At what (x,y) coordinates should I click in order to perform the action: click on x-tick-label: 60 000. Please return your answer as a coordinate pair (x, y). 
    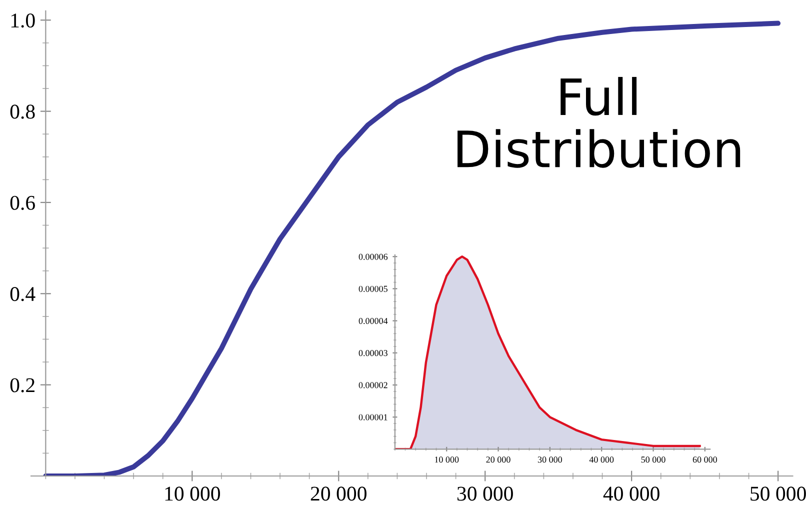
    Looking at the image, I should click on (704, 459).